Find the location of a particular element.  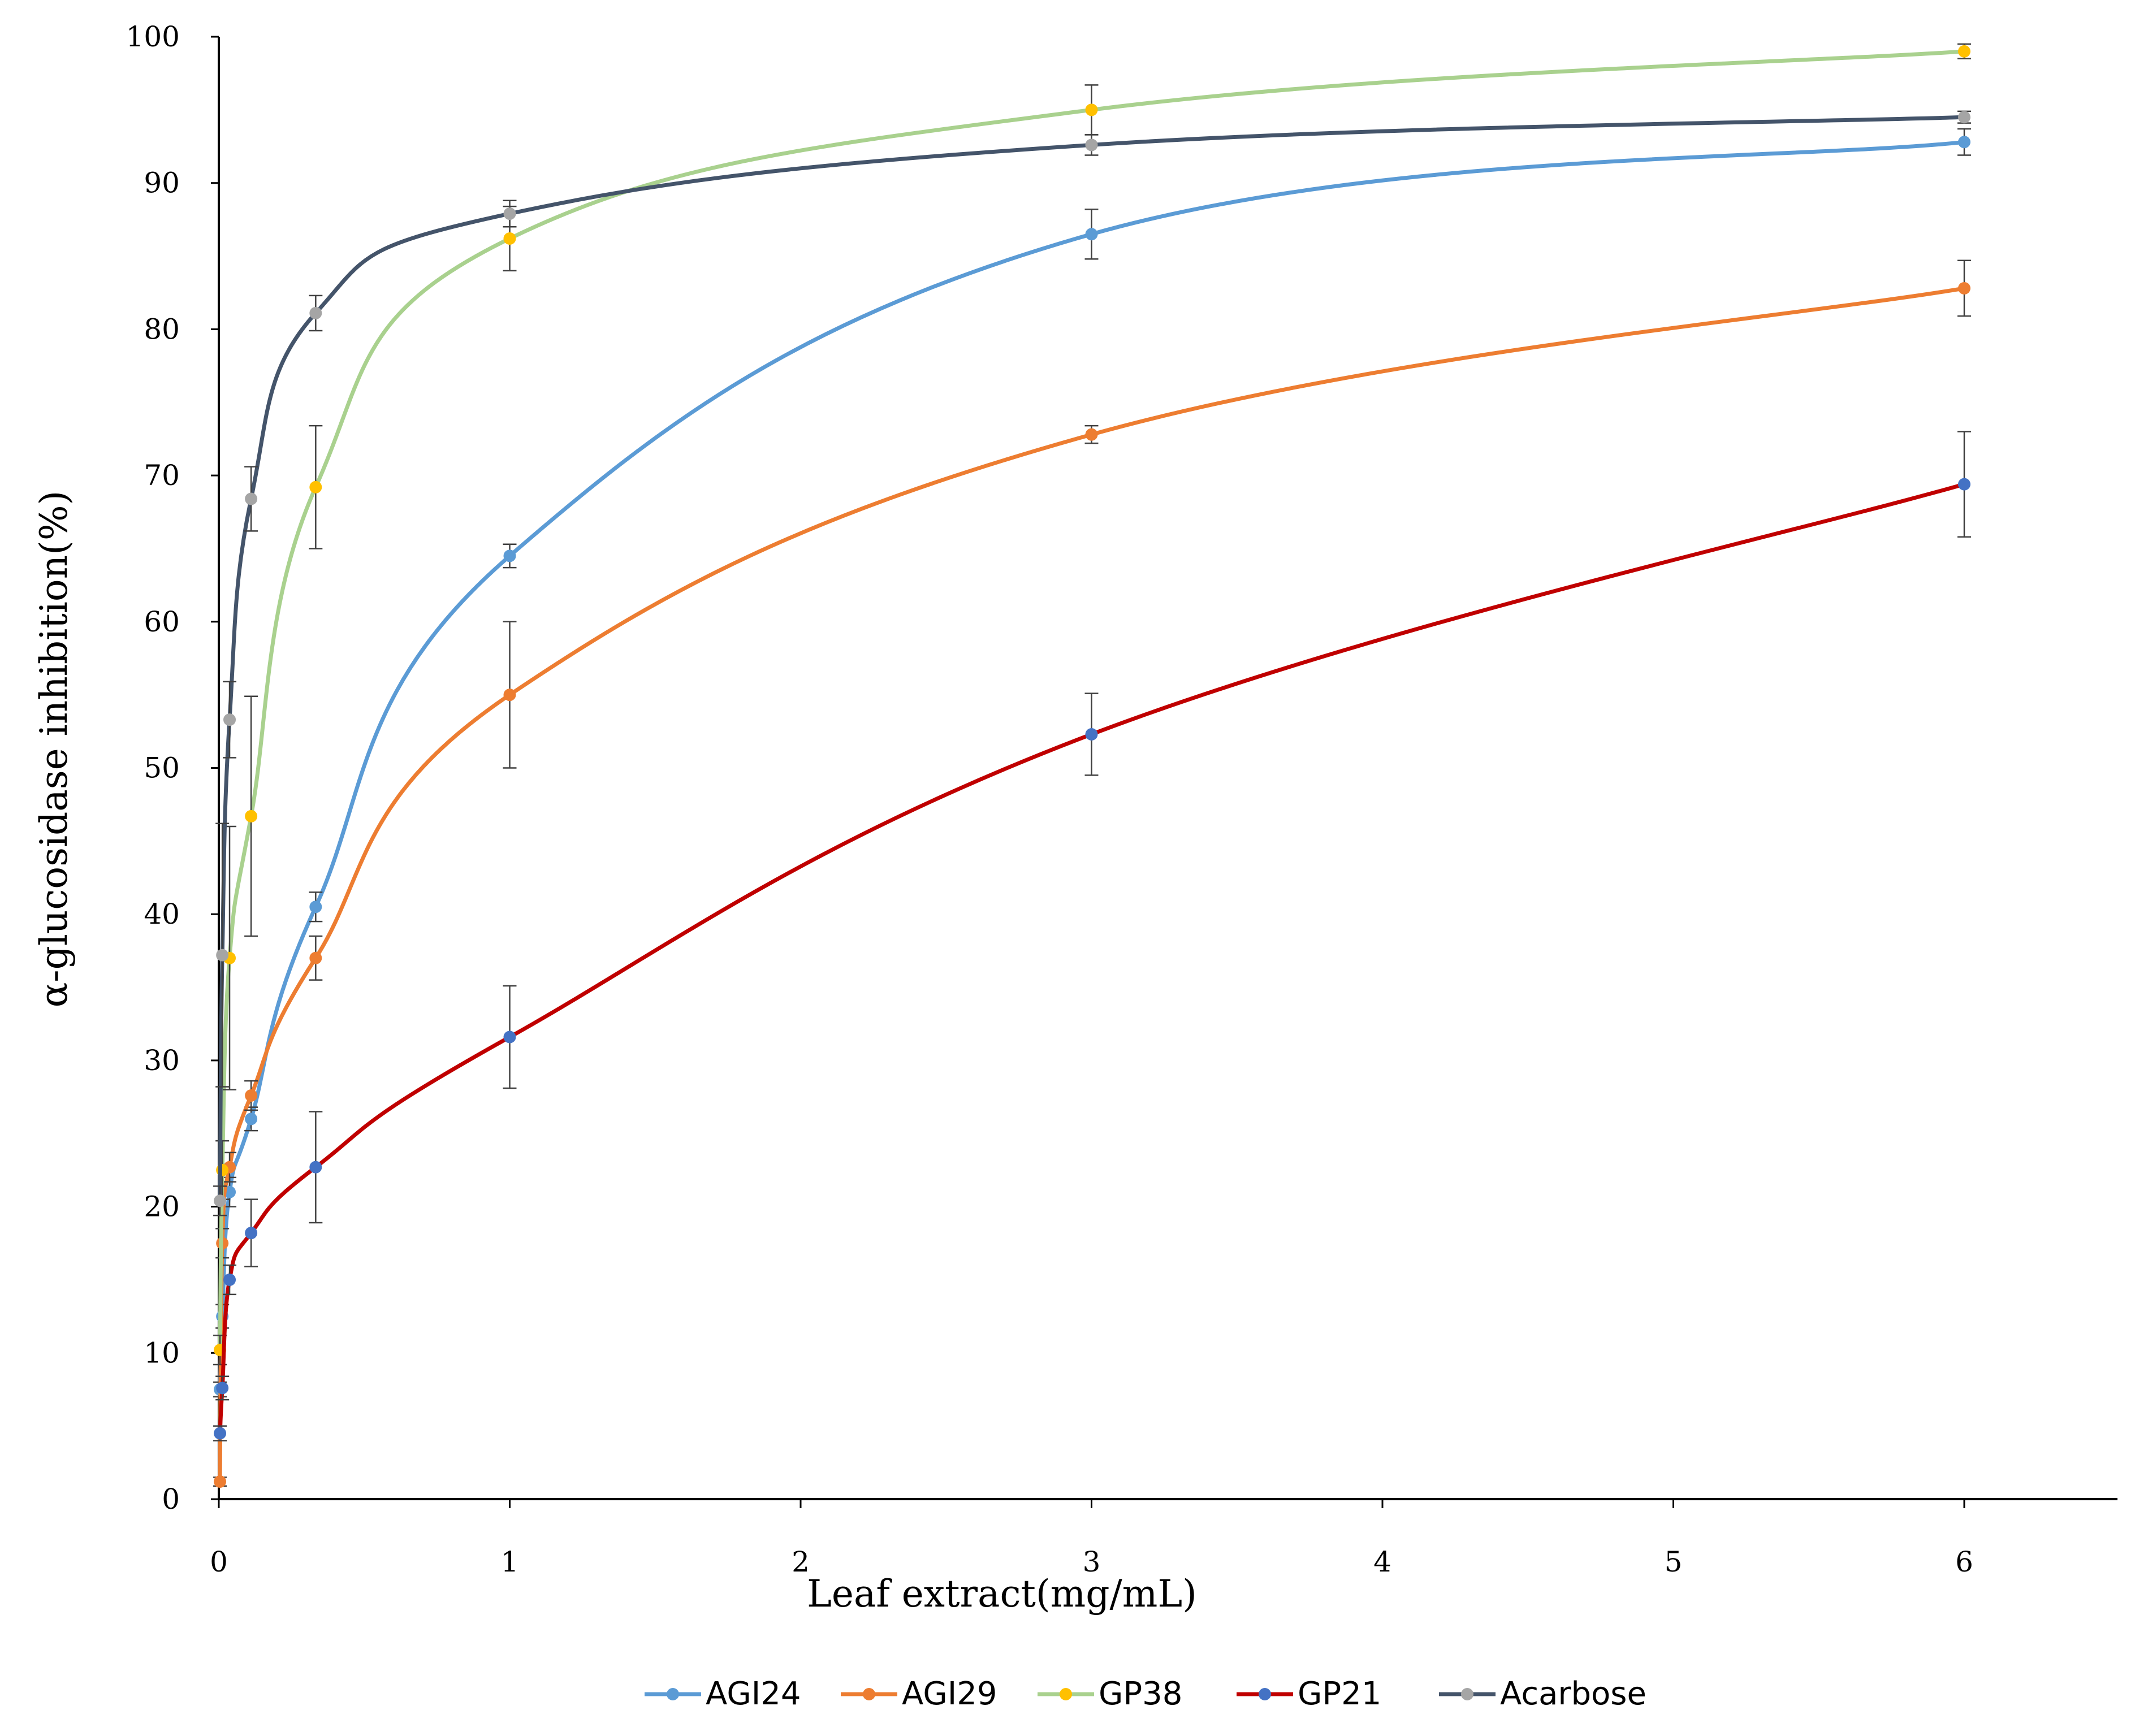

x-axis-title: Leaf extract(mg/mL) is located at coordinates (1002, 1594).